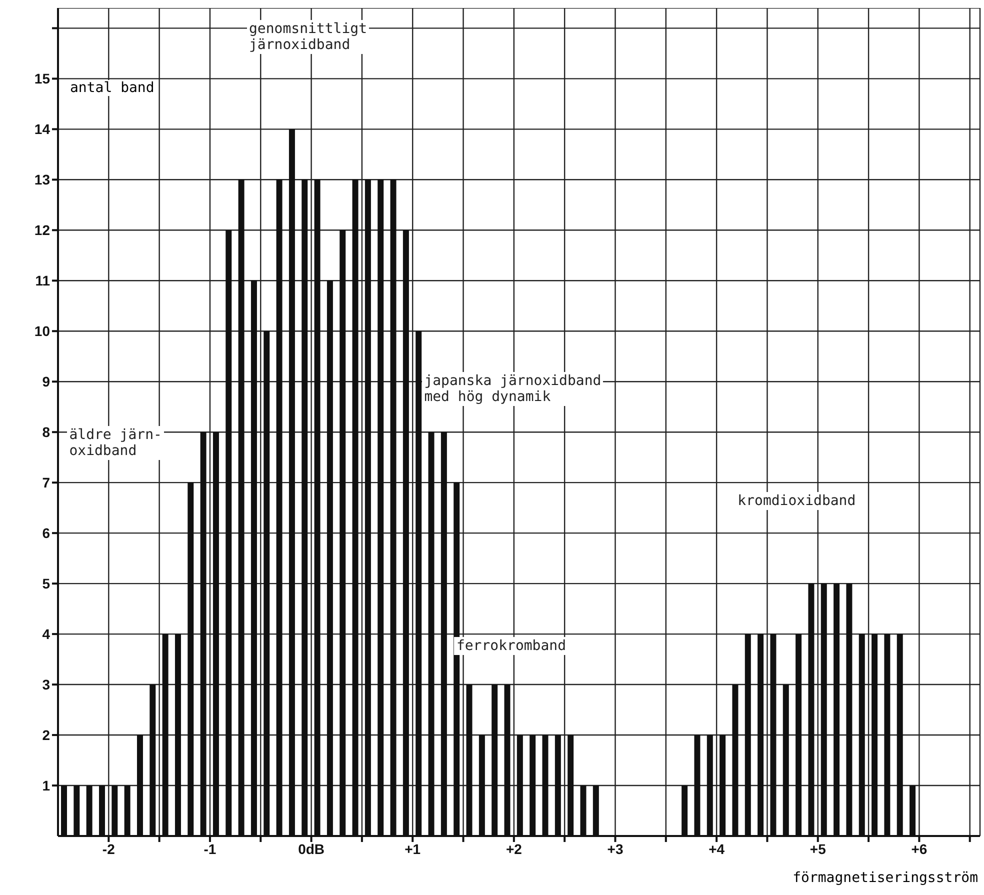 Image resolution: width=984 pixels, height=895 pixels. What do you see at coordinates (42, 280) in the screenshot?
I see `y-tick-label: 11` at bounding box center [42, 280].